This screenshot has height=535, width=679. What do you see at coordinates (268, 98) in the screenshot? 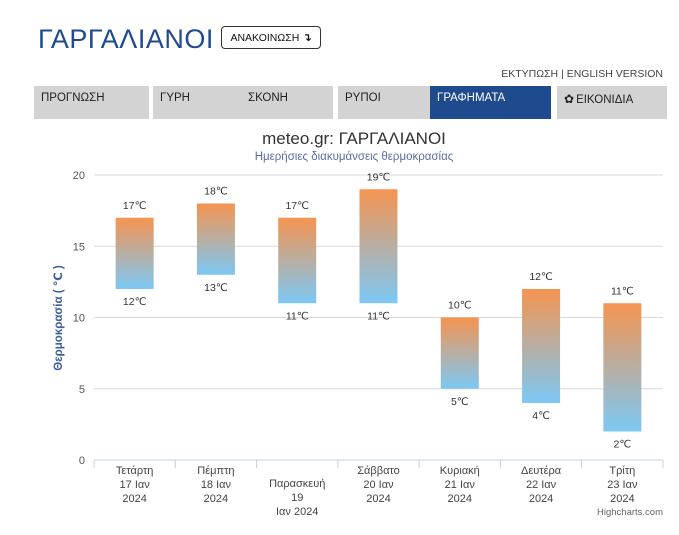
I see `tab-label: ΣΚΟΝΗ` at bounding box center [268, 98].